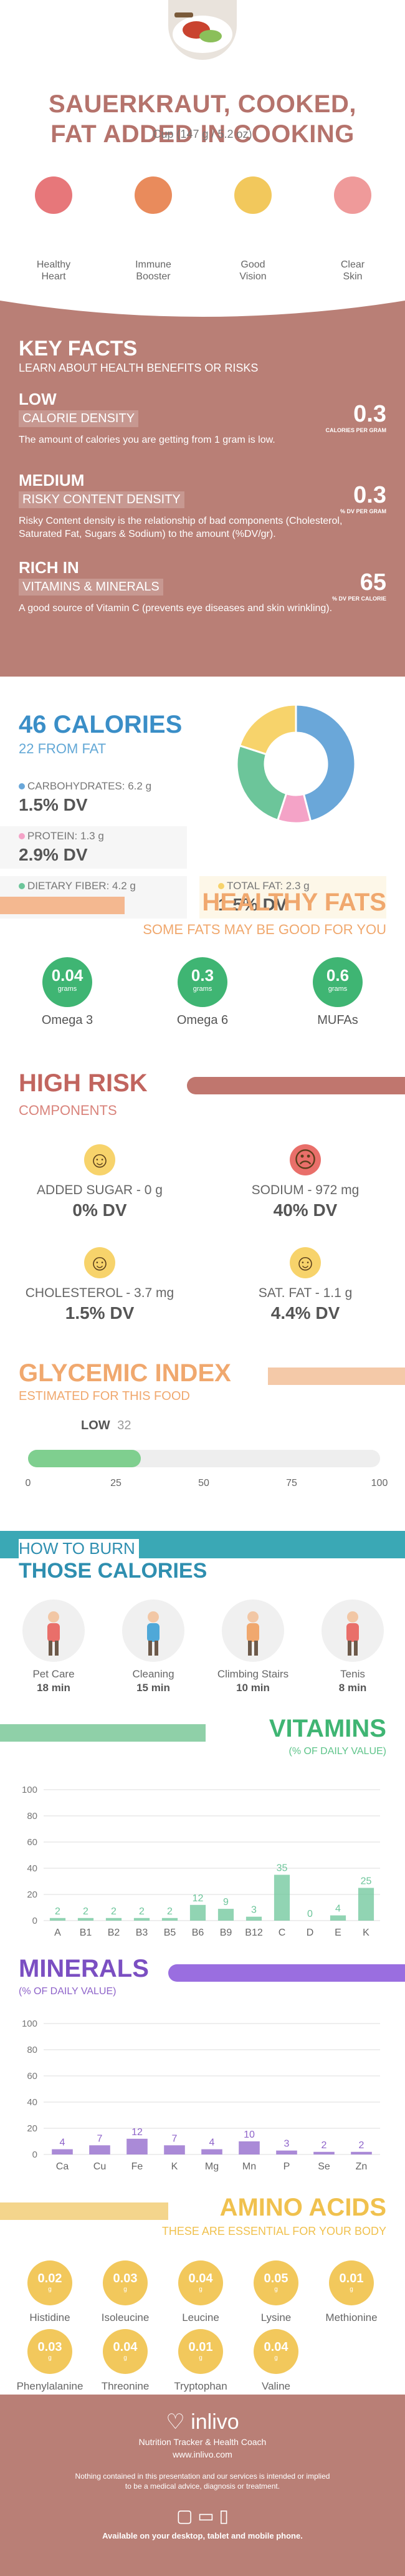 The width and height of the screenshot is (405, 2576). I want to click on amino-band, so click(84, 2211).